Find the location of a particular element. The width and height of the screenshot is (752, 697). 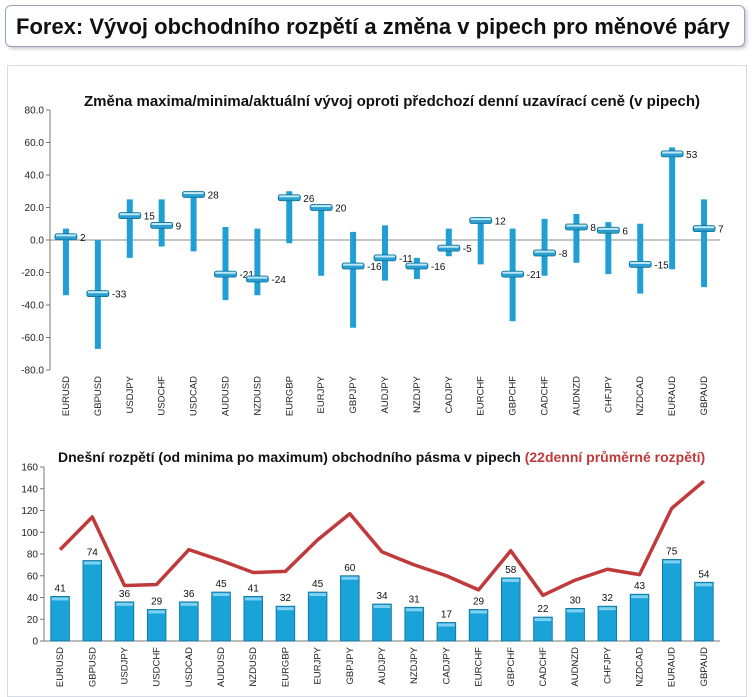

chart2-value-label: 45 is located at coordinates (221, 584).